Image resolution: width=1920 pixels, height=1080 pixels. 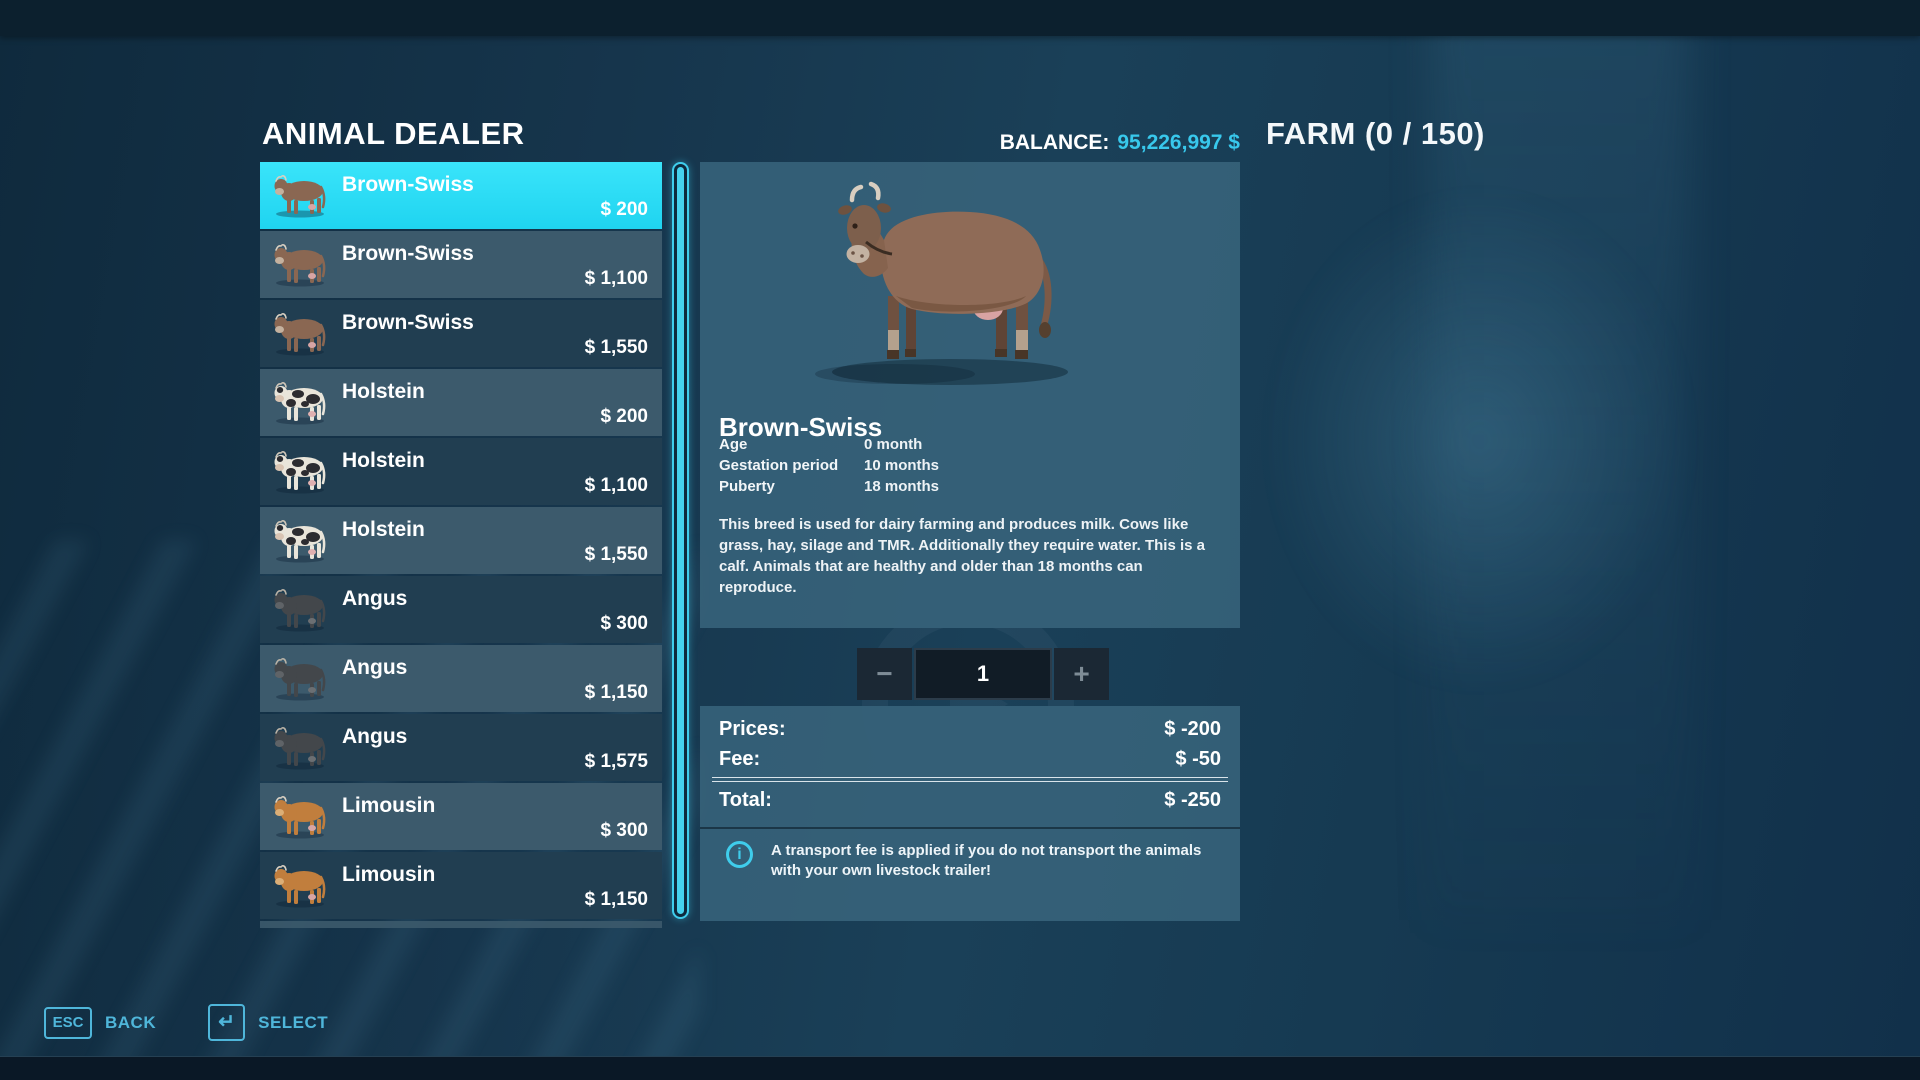 What do you see at coordinates (733, 444) in the screenshot?
I see `attribute-label: Age` at bounding box center [733, 444].